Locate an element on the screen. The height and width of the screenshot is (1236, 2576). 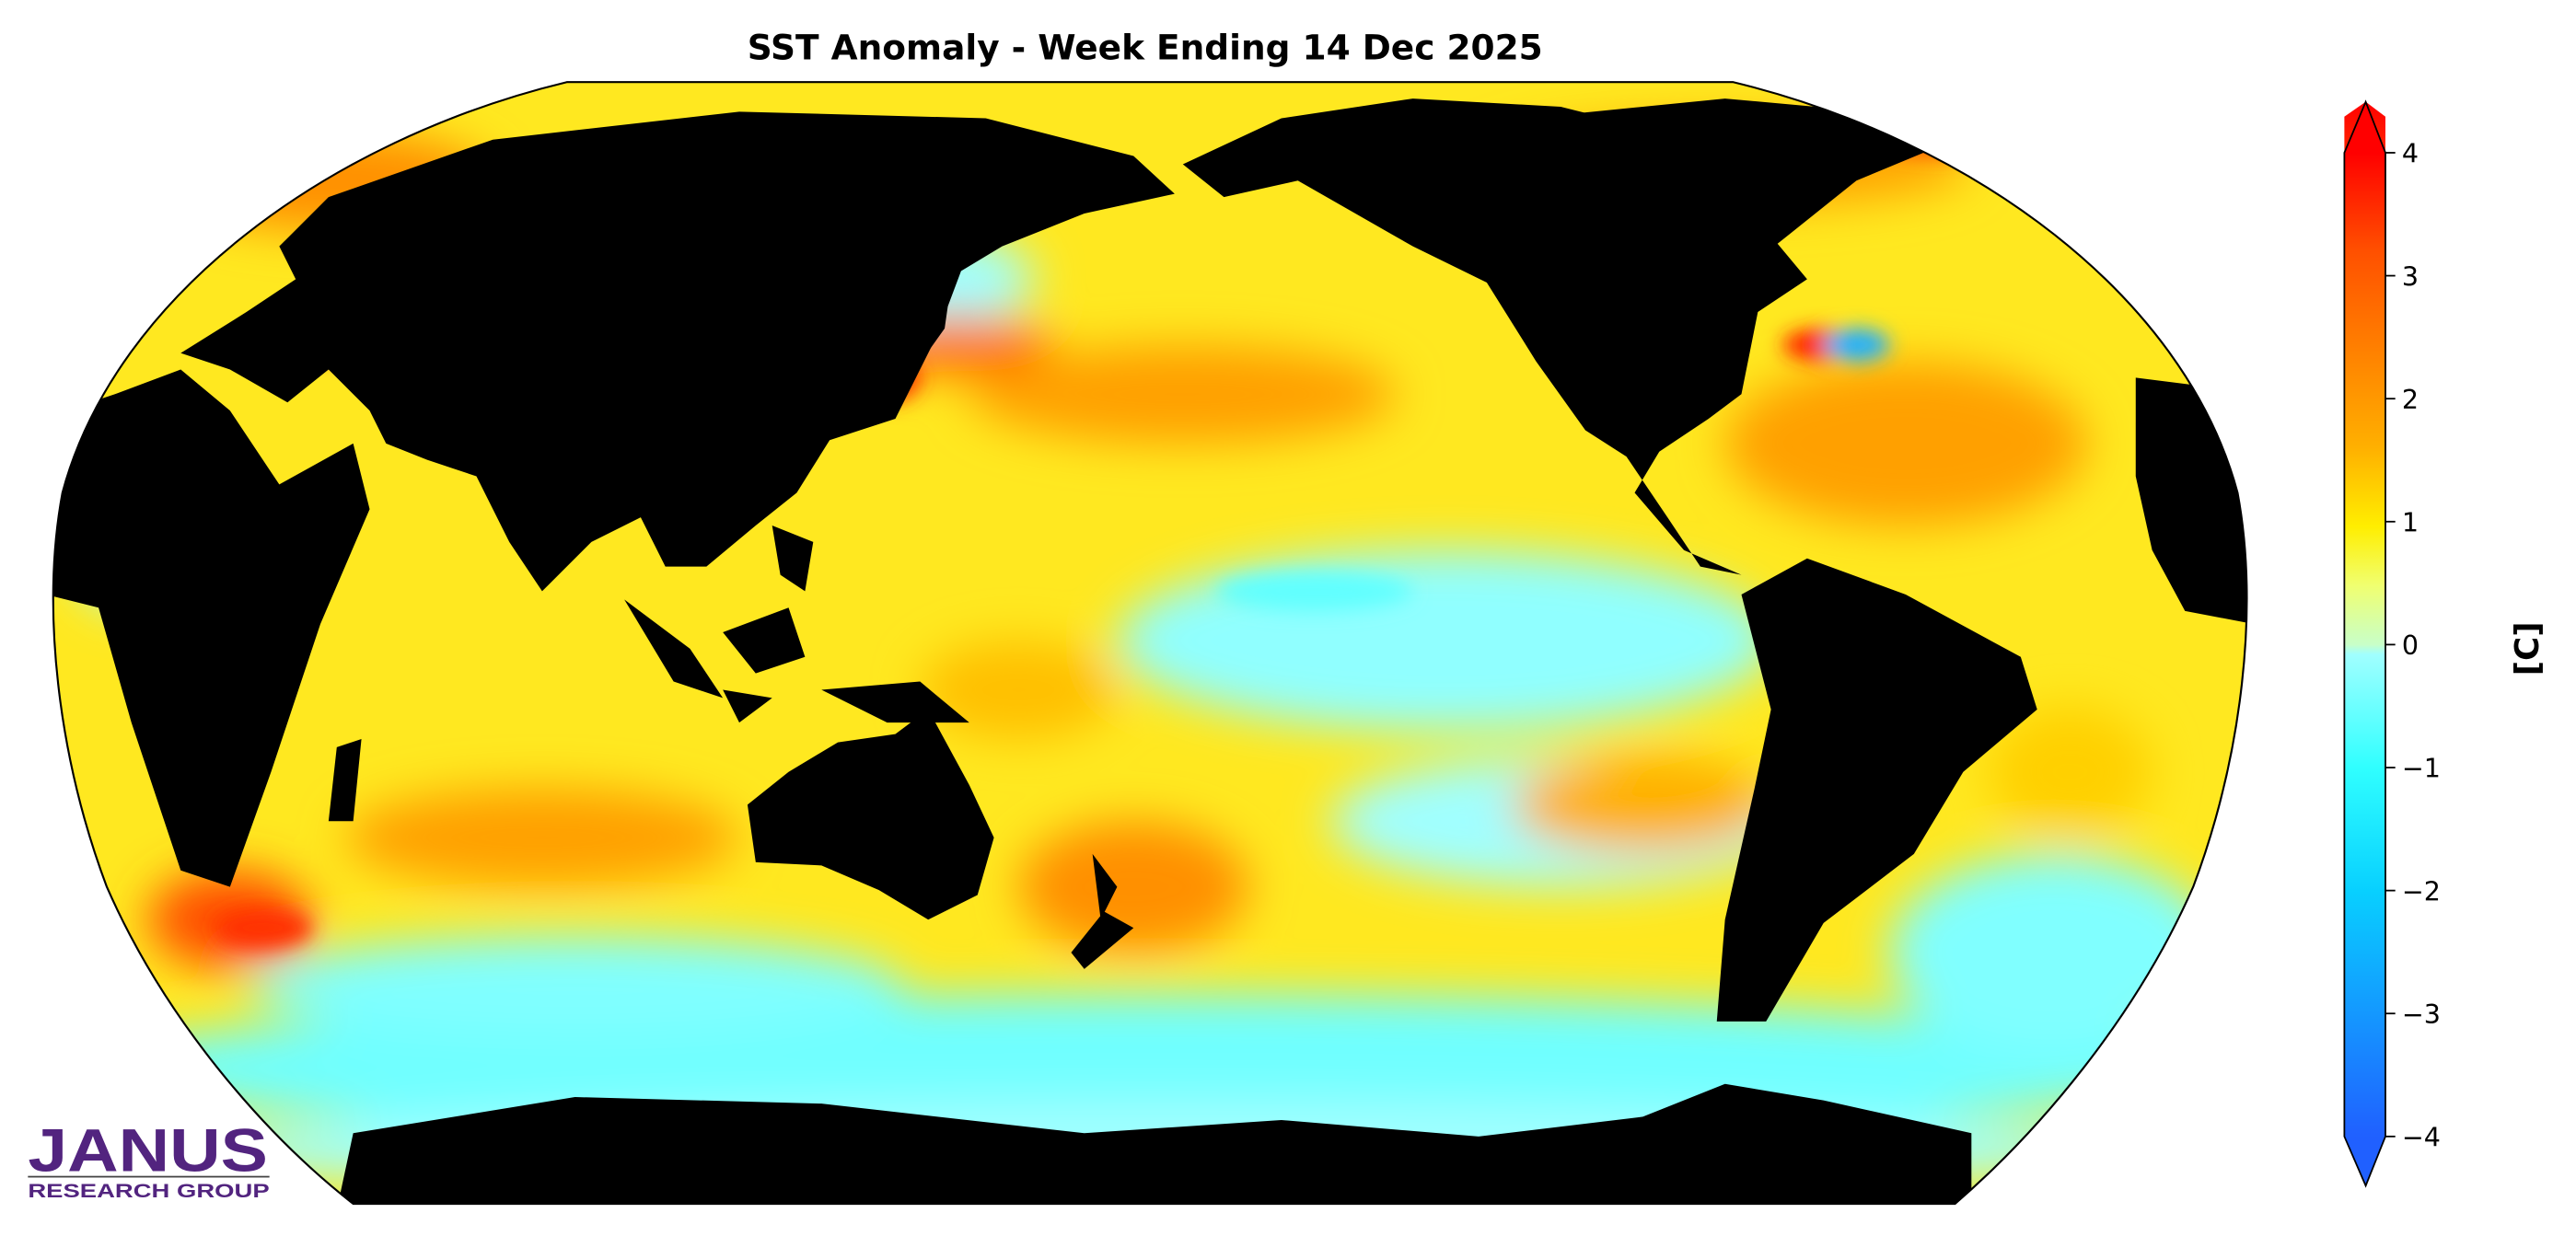
land-australia is located at coordinates (870, 814).